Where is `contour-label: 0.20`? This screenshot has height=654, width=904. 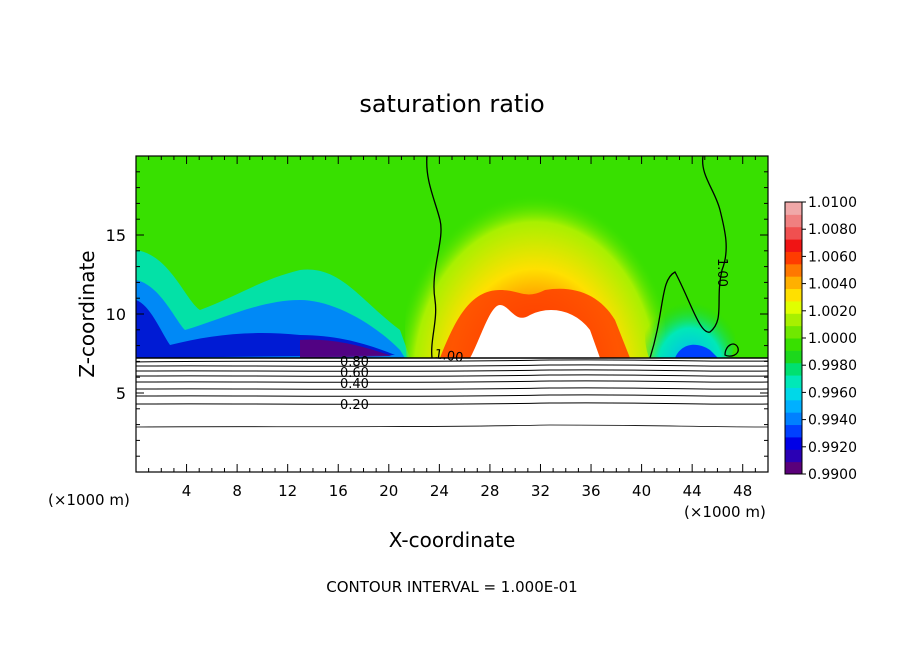 contour-label: 0.20 is located at coordinates (354, 405).